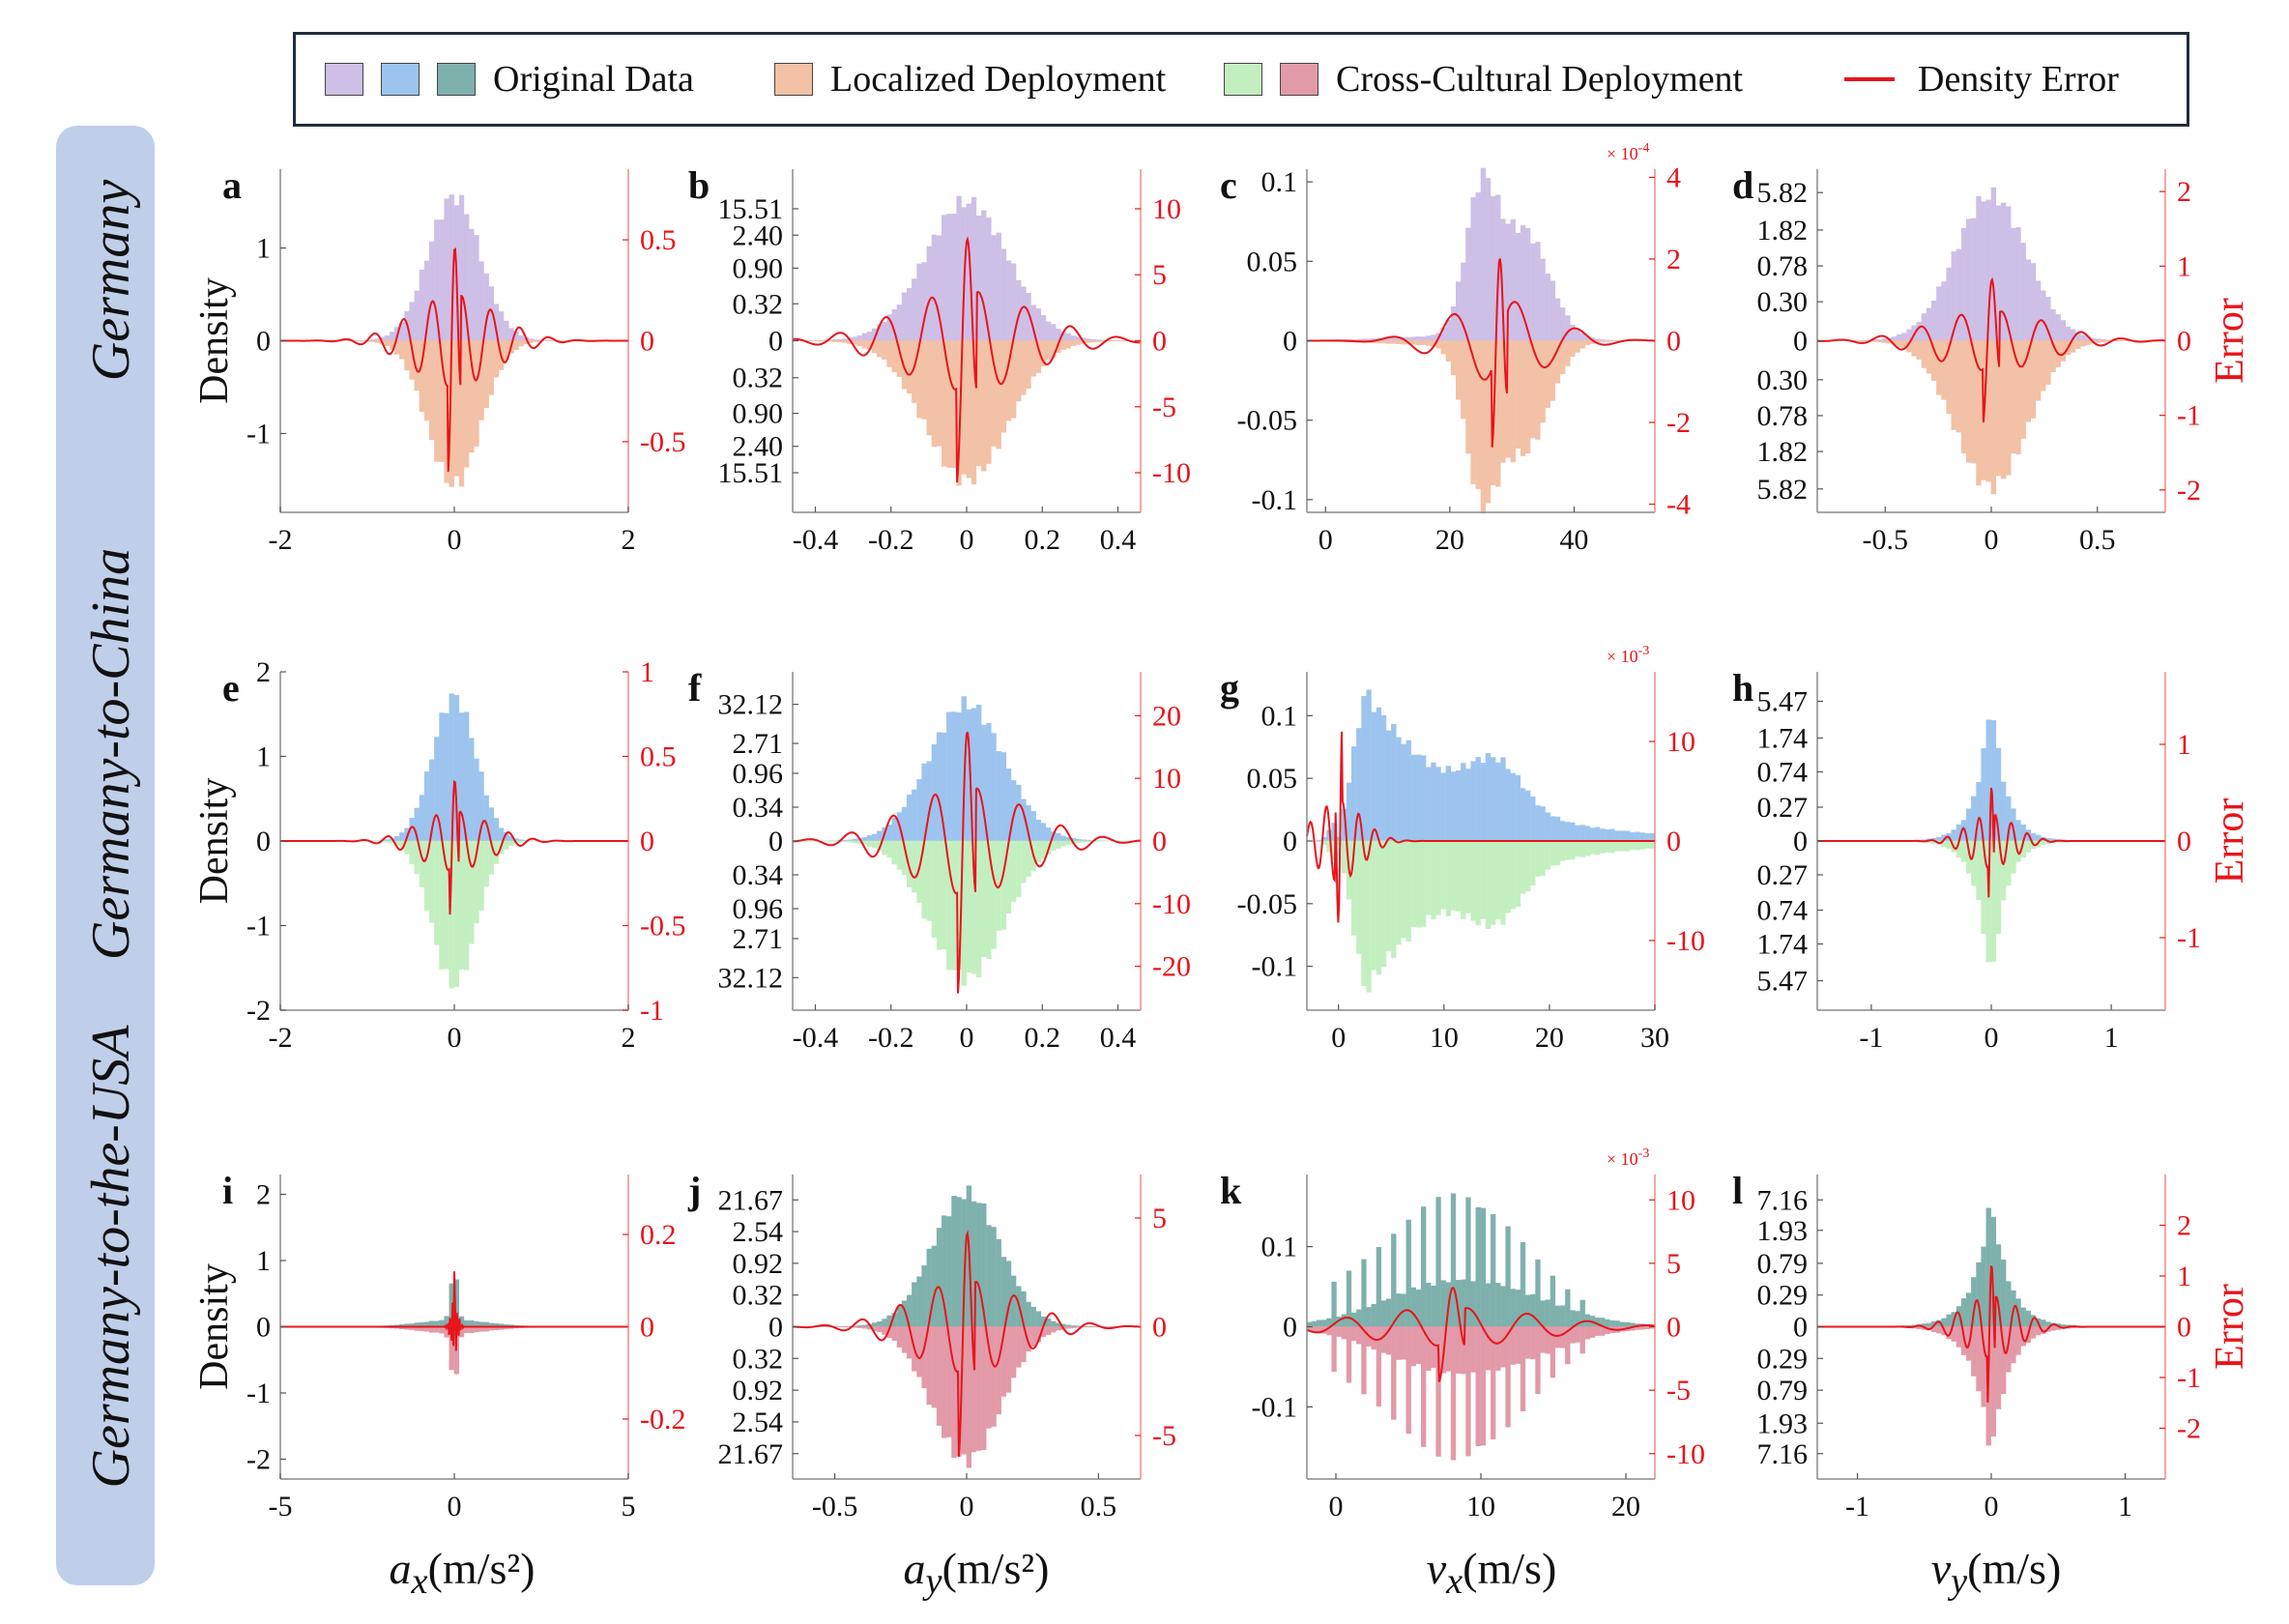 The width and height of the screenshot is (2289, 1624). Describe the element at coordinates (658, 1235) in the screenshot. I see `right-tick-label: 0.2` at that location.